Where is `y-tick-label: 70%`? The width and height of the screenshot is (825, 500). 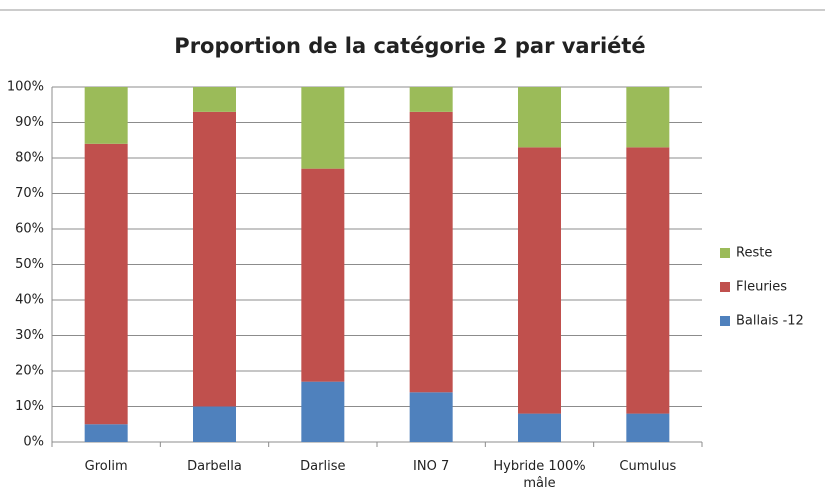 y-tick-label: 70% is located at coordinates (29, 193).